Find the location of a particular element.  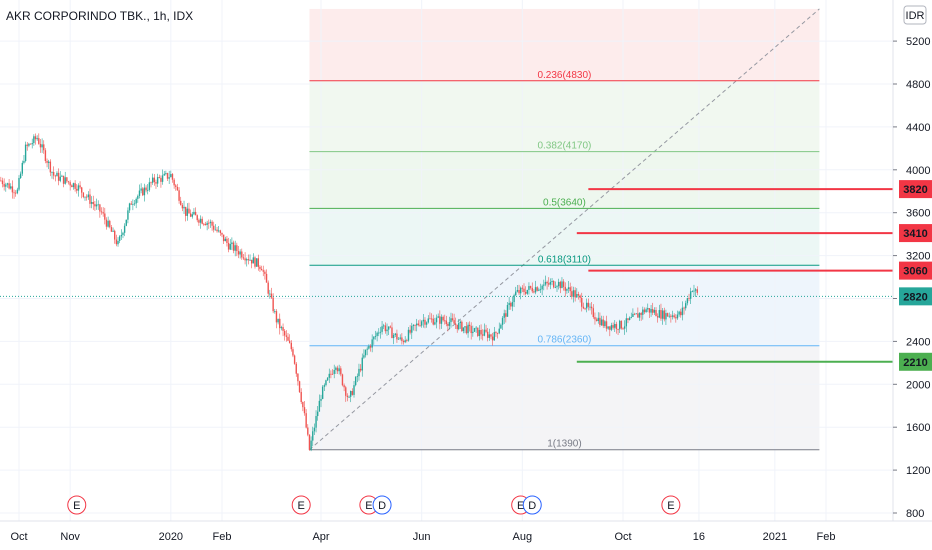

currency-badge is located at coordinates (915, 15).